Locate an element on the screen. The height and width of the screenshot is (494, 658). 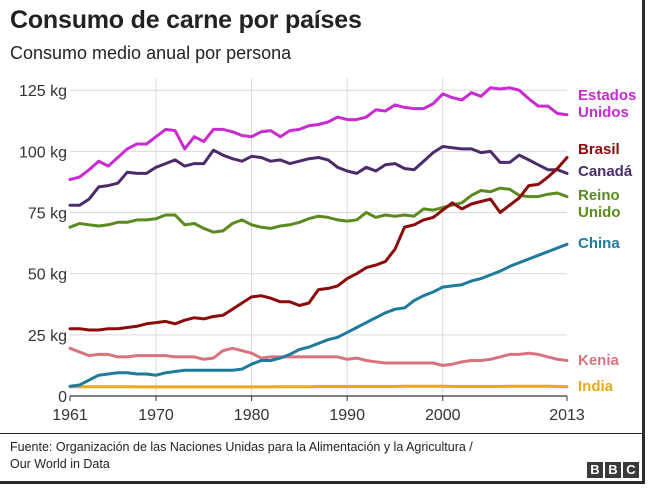
y-tick-label: 75 kg is located at coordinates (47, 214).